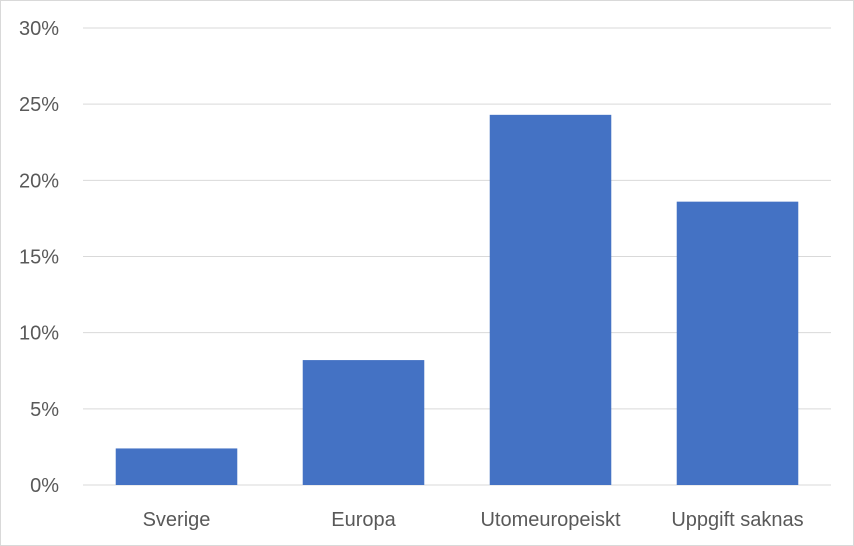 Image resolution: width=854 pixels, height=546 pixels. What do you see at coordinates (176, 466) in the screenshot?
I see `bar-sverige` at bounding box center [176, 466].